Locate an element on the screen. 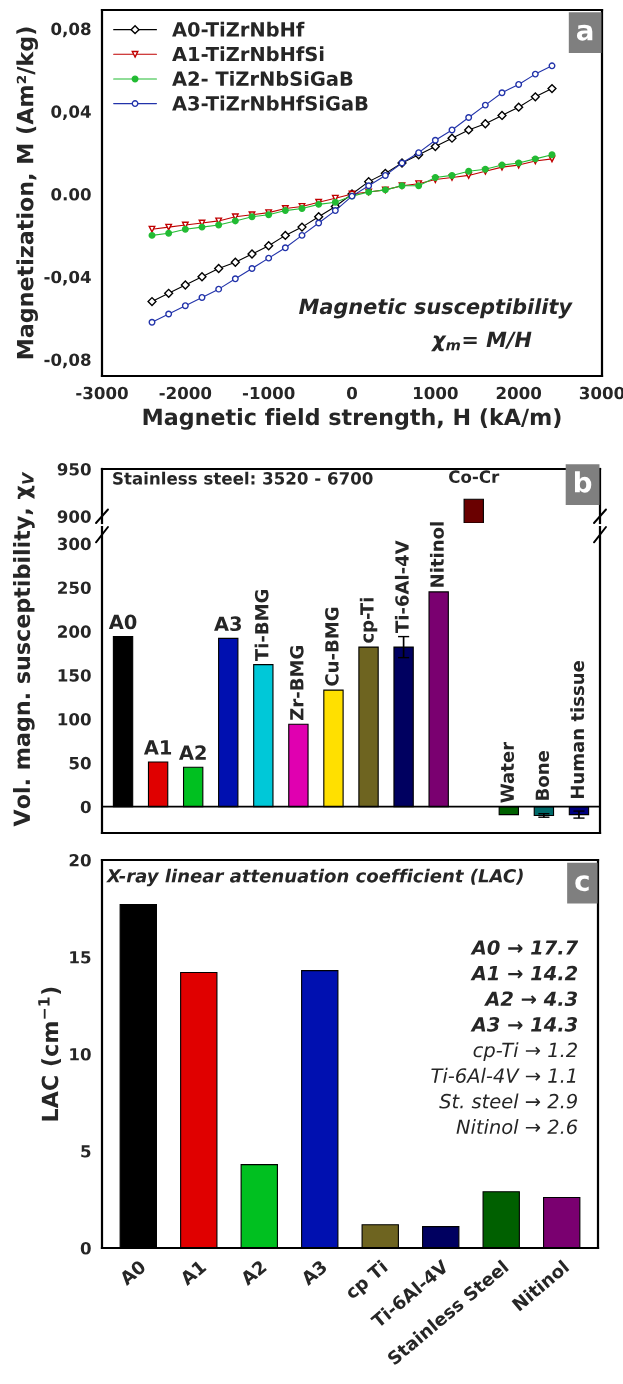 The height and width of the screenshot is (1384, 623). category-label: Human tissue is located at coordinates (577, 730).